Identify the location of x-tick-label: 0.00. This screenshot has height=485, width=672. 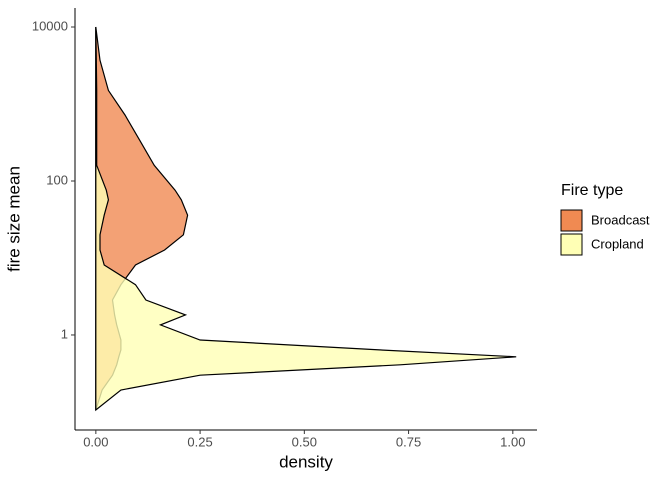
(95, 441).